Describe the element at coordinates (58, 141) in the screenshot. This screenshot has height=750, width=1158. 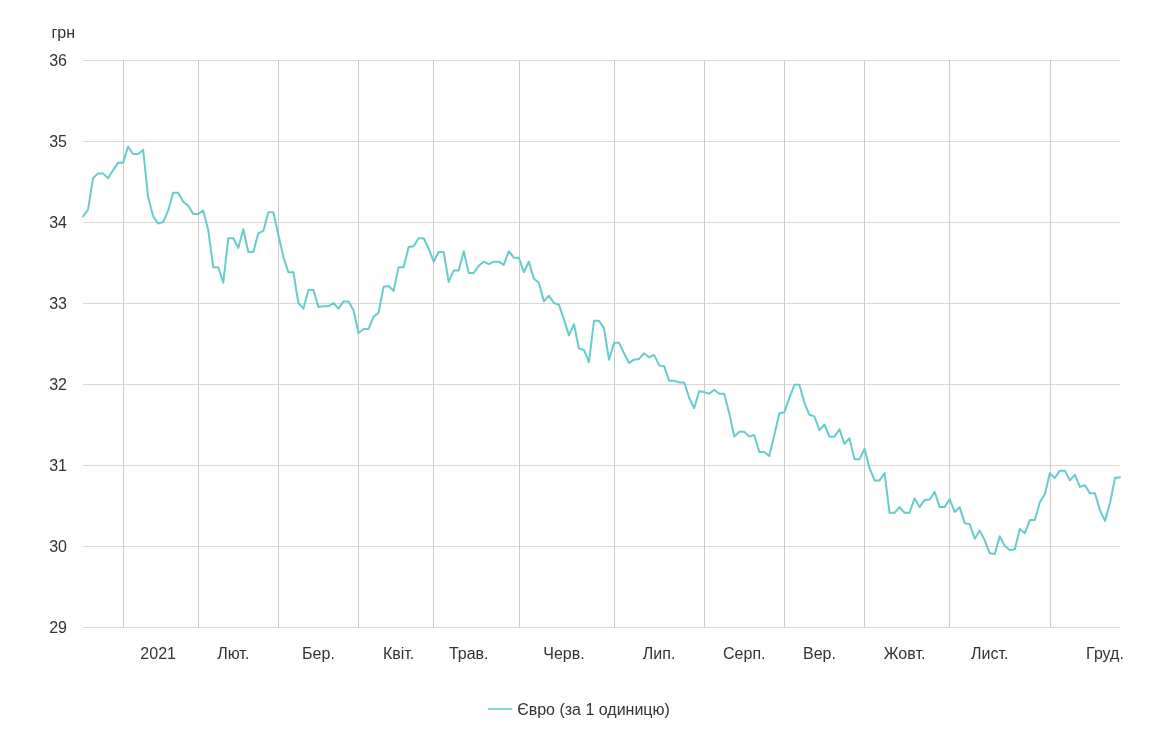
I see `y-tick-label: 35` at that location.